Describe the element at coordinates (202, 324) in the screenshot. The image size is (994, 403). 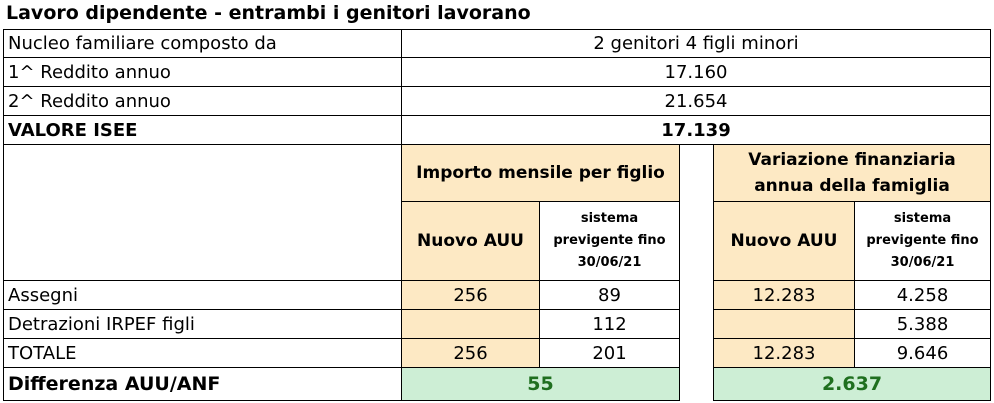
I see `row-label-detrazioni: Detrazioni IRPEF figli` at that location.